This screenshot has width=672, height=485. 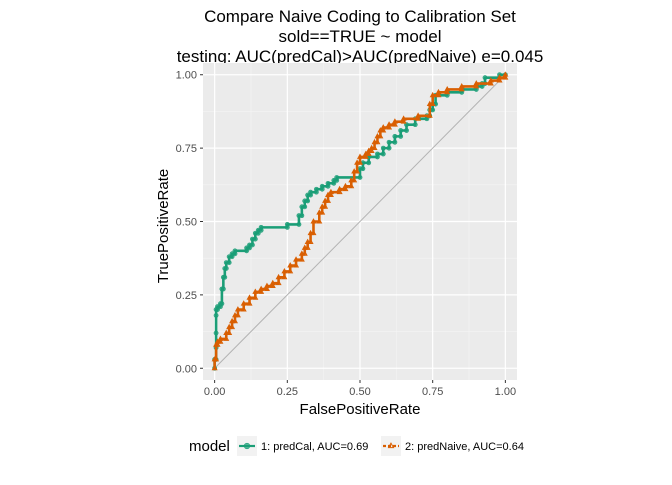 What do you see at coordinates (505, 392) in the screenshot?
I see `x-tick-label: 1.00` at bounding box center [505, 392].